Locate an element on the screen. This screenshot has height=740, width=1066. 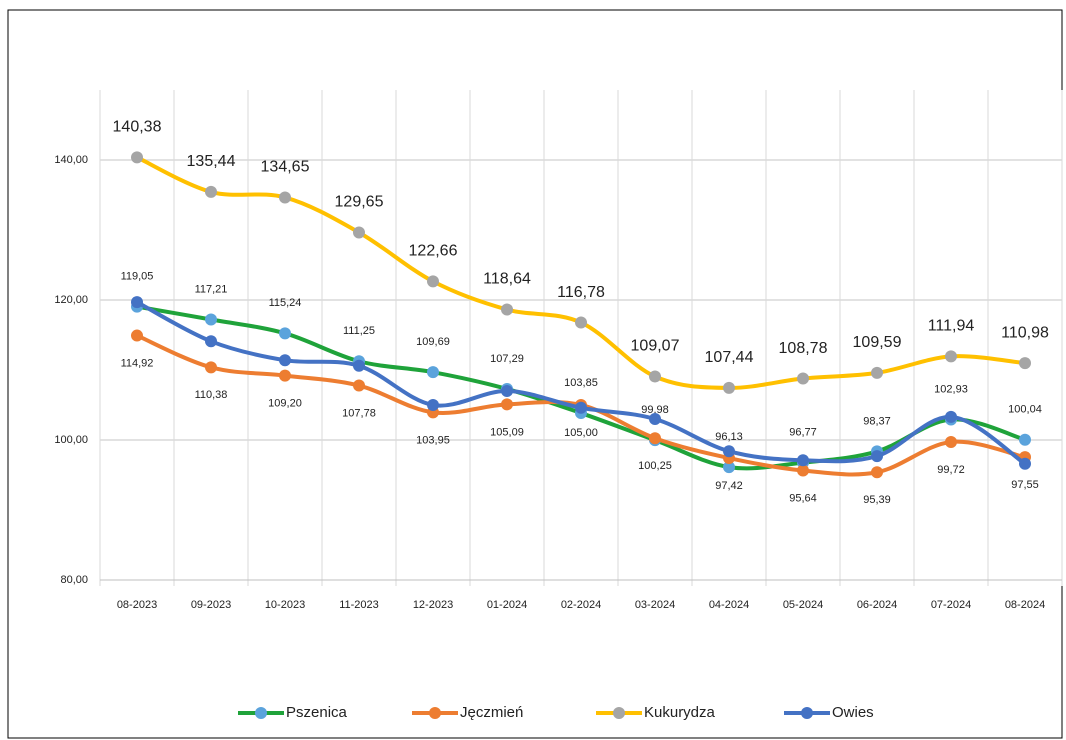
data-label: 96,77 is located at coordinates (803, 433).